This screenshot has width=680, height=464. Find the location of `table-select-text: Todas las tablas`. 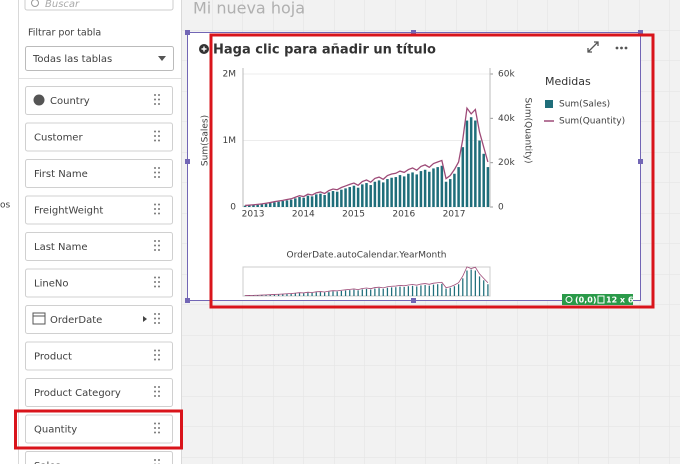

table-select-text: Todas las tablas is located at coordinates (72, 59).